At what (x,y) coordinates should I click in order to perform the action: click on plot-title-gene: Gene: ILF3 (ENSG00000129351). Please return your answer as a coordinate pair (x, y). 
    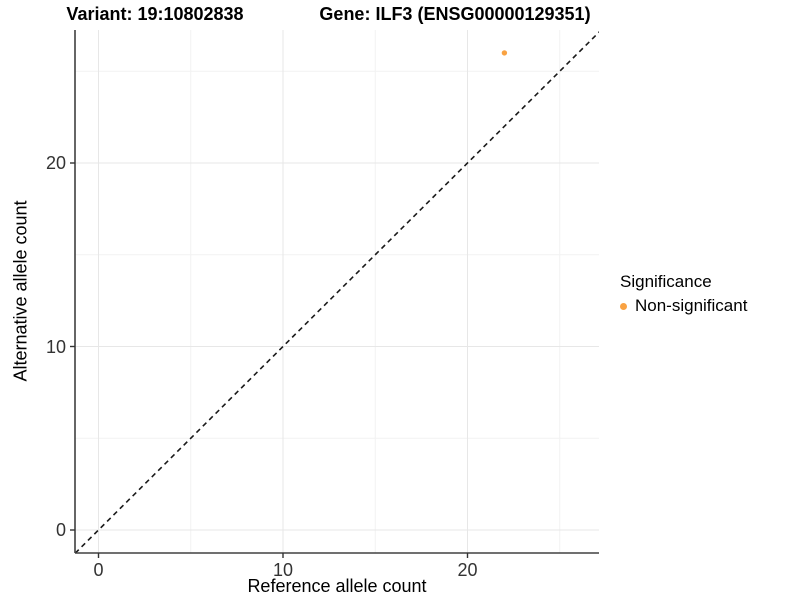
    Looking at the image, I should click on (455, 14).